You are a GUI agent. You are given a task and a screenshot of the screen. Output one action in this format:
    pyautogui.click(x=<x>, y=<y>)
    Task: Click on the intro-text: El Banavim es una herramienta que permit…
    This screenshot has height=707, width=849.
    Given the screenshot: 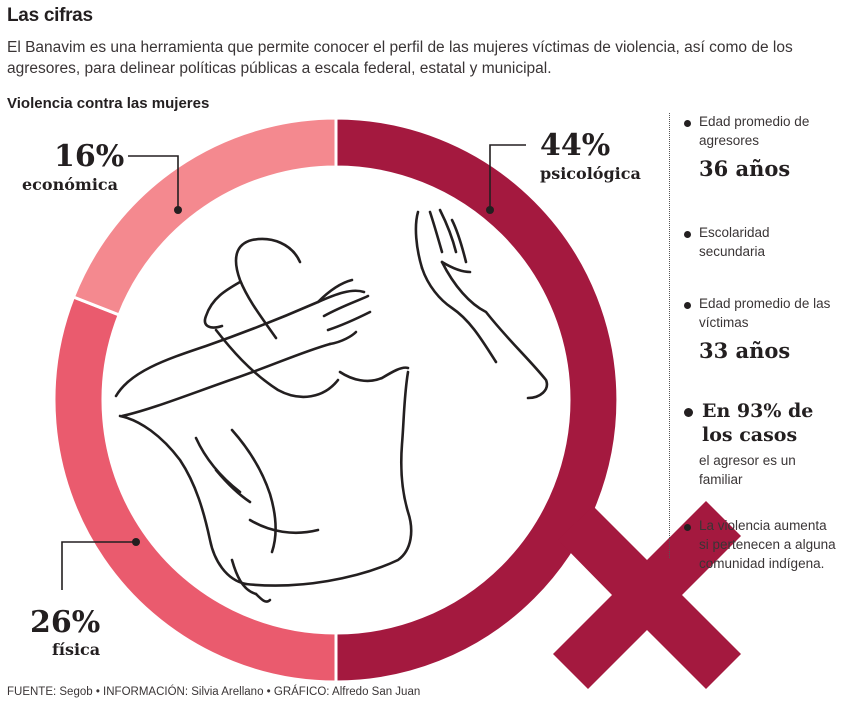 What is the action you would take?
    pyautogui.click(x=400, y=58)
    